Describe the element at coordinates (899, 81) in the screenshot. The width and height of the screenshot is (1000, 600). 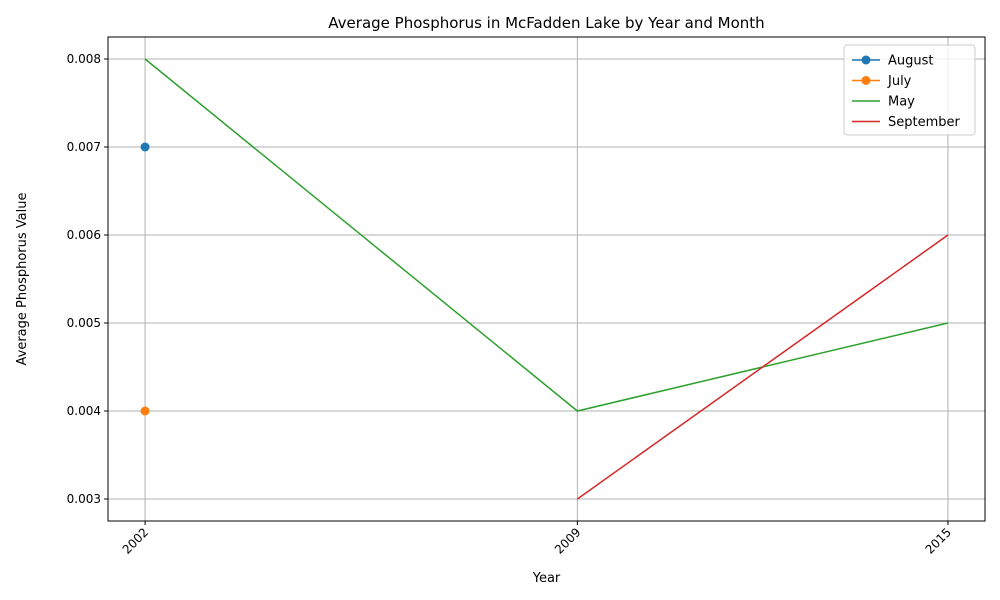
I see `legend-label-july: July` at that location.